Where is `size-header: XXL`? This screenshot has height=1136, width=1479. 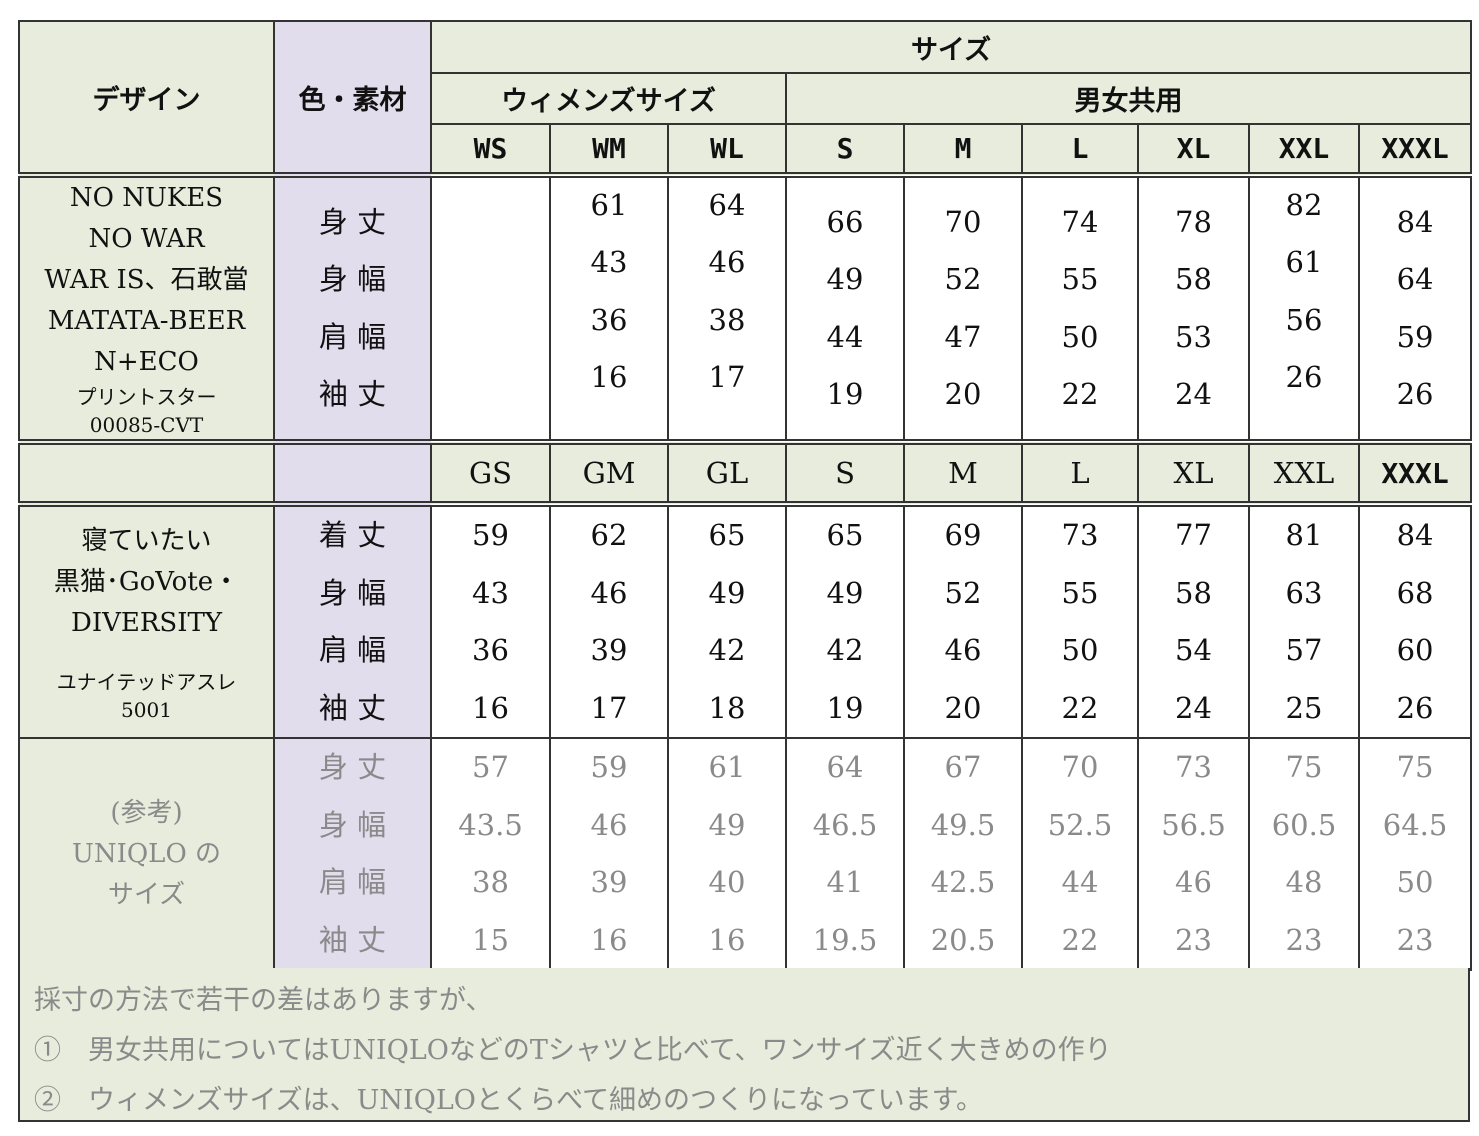 size-header: XXL is located at coordinates (1304, 472).